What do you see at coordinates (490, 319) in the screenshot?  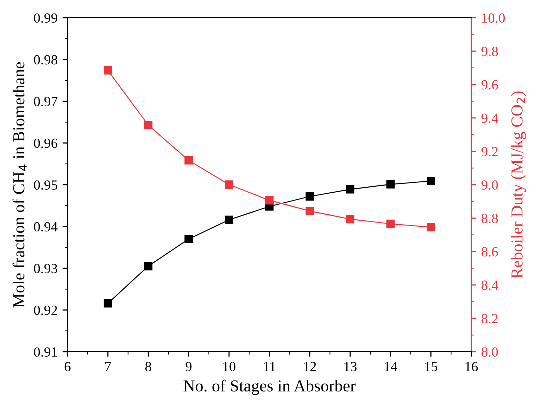 I see `y2-tick-label: 8.2` at bounding box center [490, 319].